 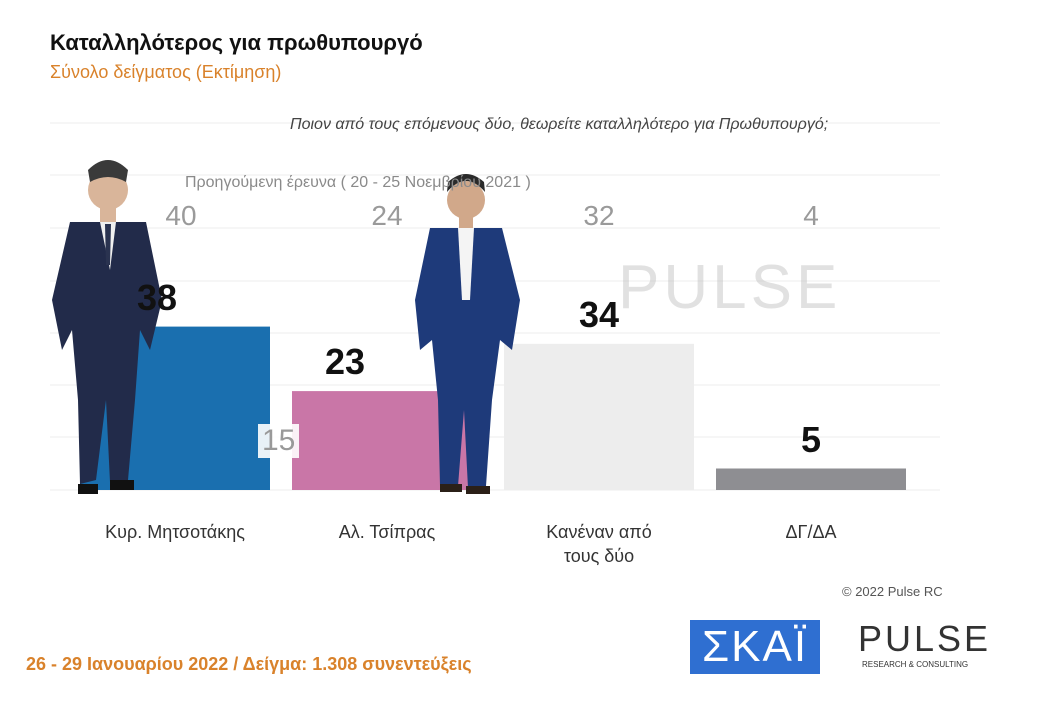 What do you see at coordinates (467, 334) in the screenshot?
I see `person-right` at bounding box center [467, 334].